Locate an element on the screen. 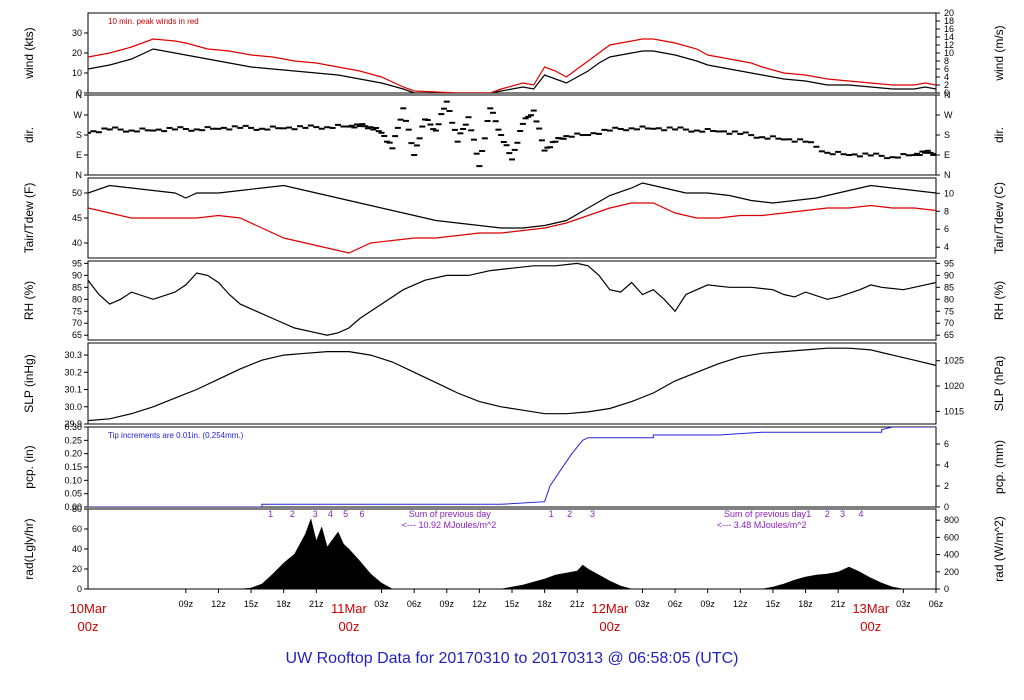 This screenshot has width=1024, height=700. day-sum-title: Sum of previous day is located at coordinates (765, 514).